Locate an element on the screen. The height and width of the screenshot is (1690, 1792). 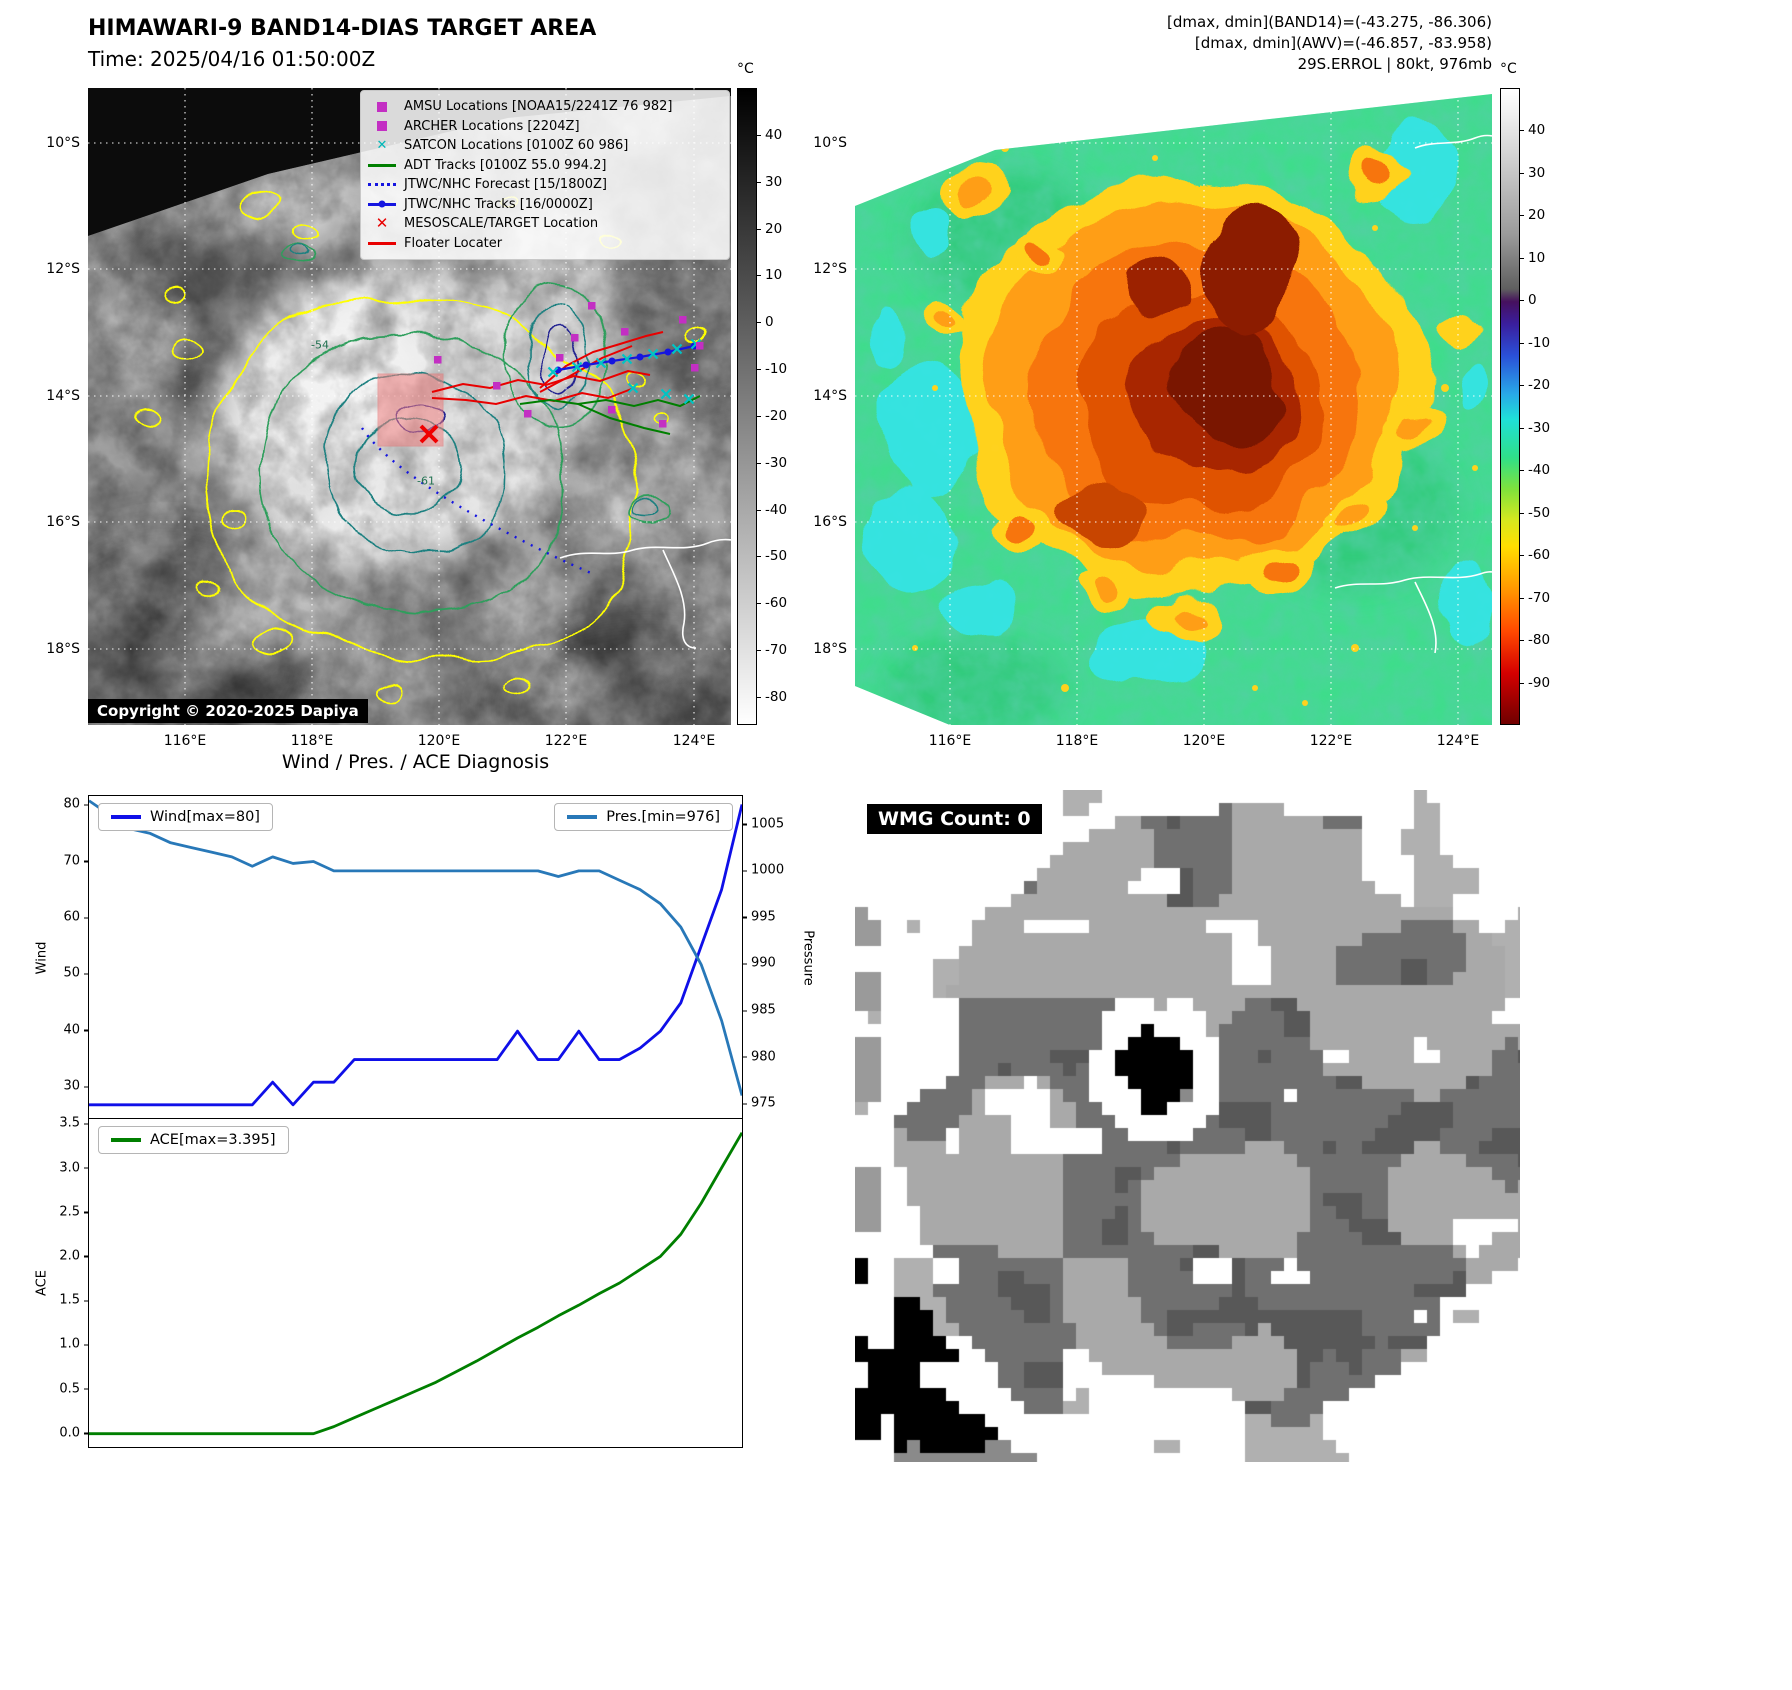
dmax-dmin-awv: [dmax, dmin](AWV)=(-46.857, -83.958) is located at coordinates (1343, 43).